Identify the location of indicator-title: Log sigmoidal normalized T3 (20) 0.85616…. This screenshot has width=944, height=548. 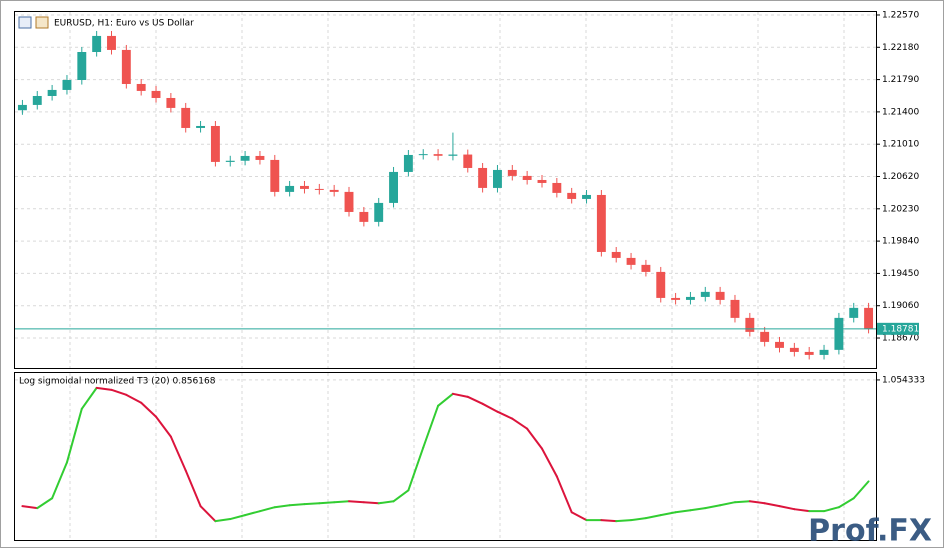
(117, 382).